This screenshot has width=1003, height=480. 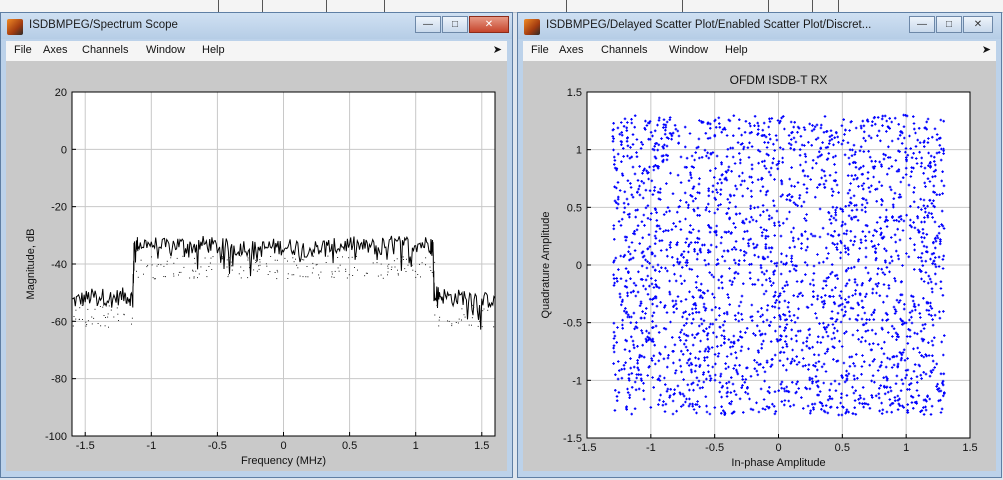 What do you see at coordinates (579, 266) in the screenshot?
I see `y-tick-label: 0` at bounding box center [579, 266].